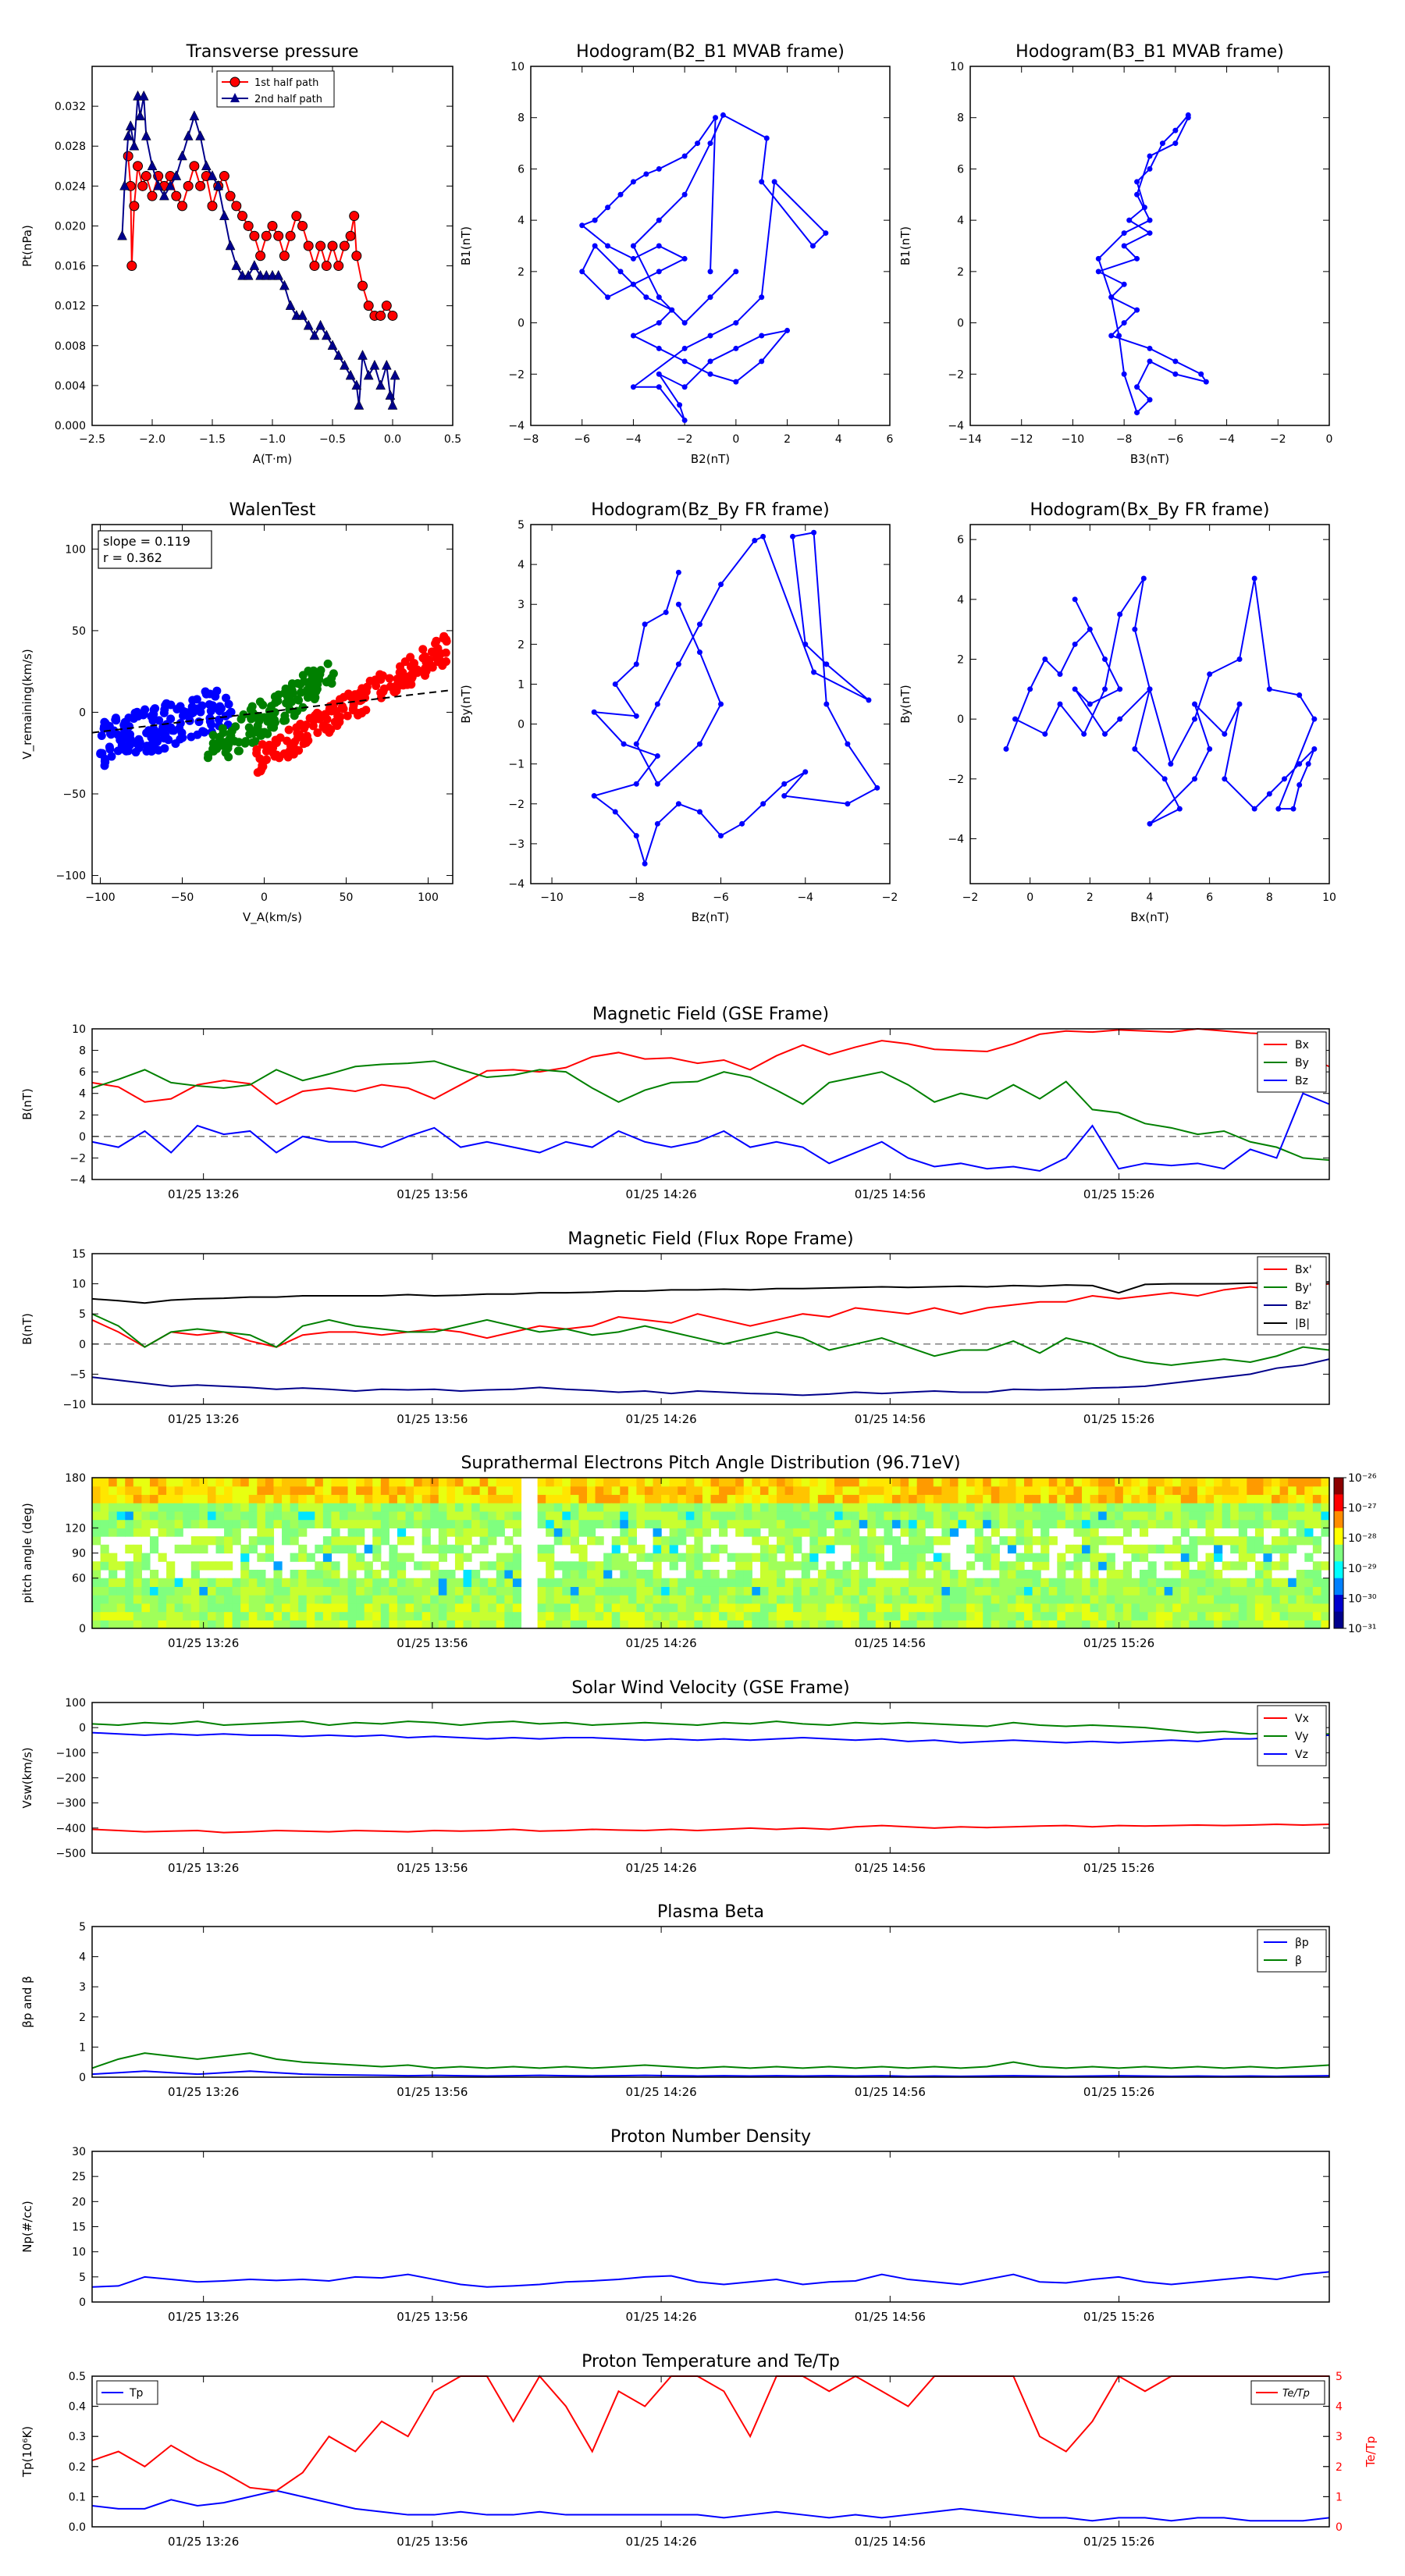 This screenshot has height=2576, width=1405. What do you see at coordinates (204, 2542) in the screenshot?
I see `x-tick-label: 01/25 13:26` at bounding box center [204, 2542].